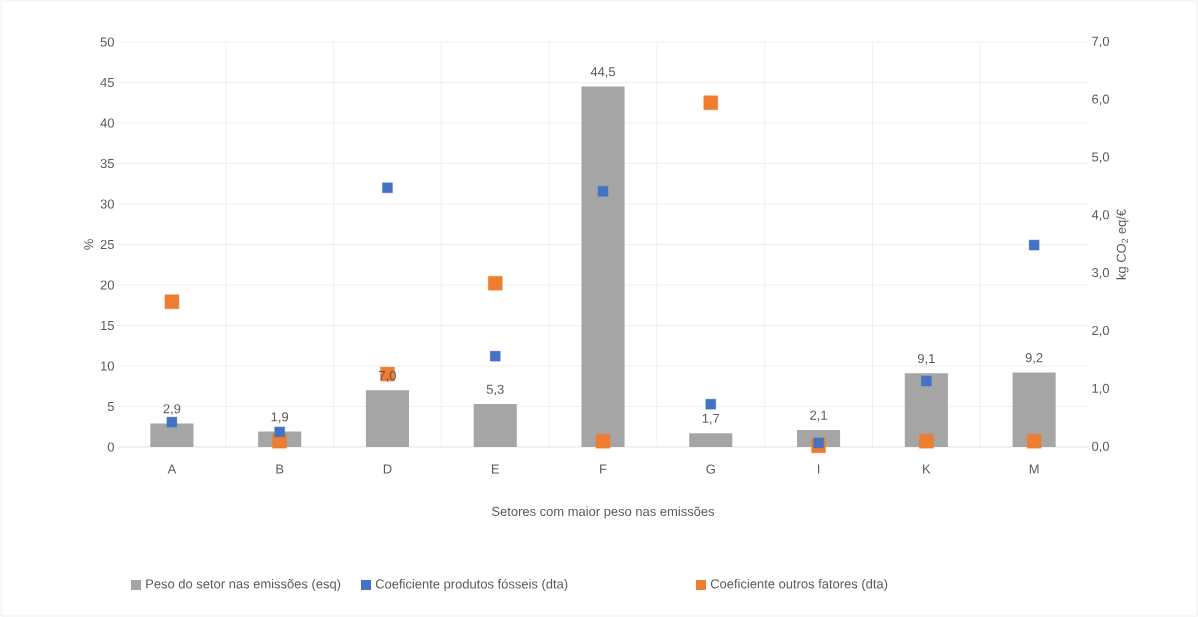 This screenshot has width=1198, height=617. I want to click on y-tick-label: 40, so click(107, 123).